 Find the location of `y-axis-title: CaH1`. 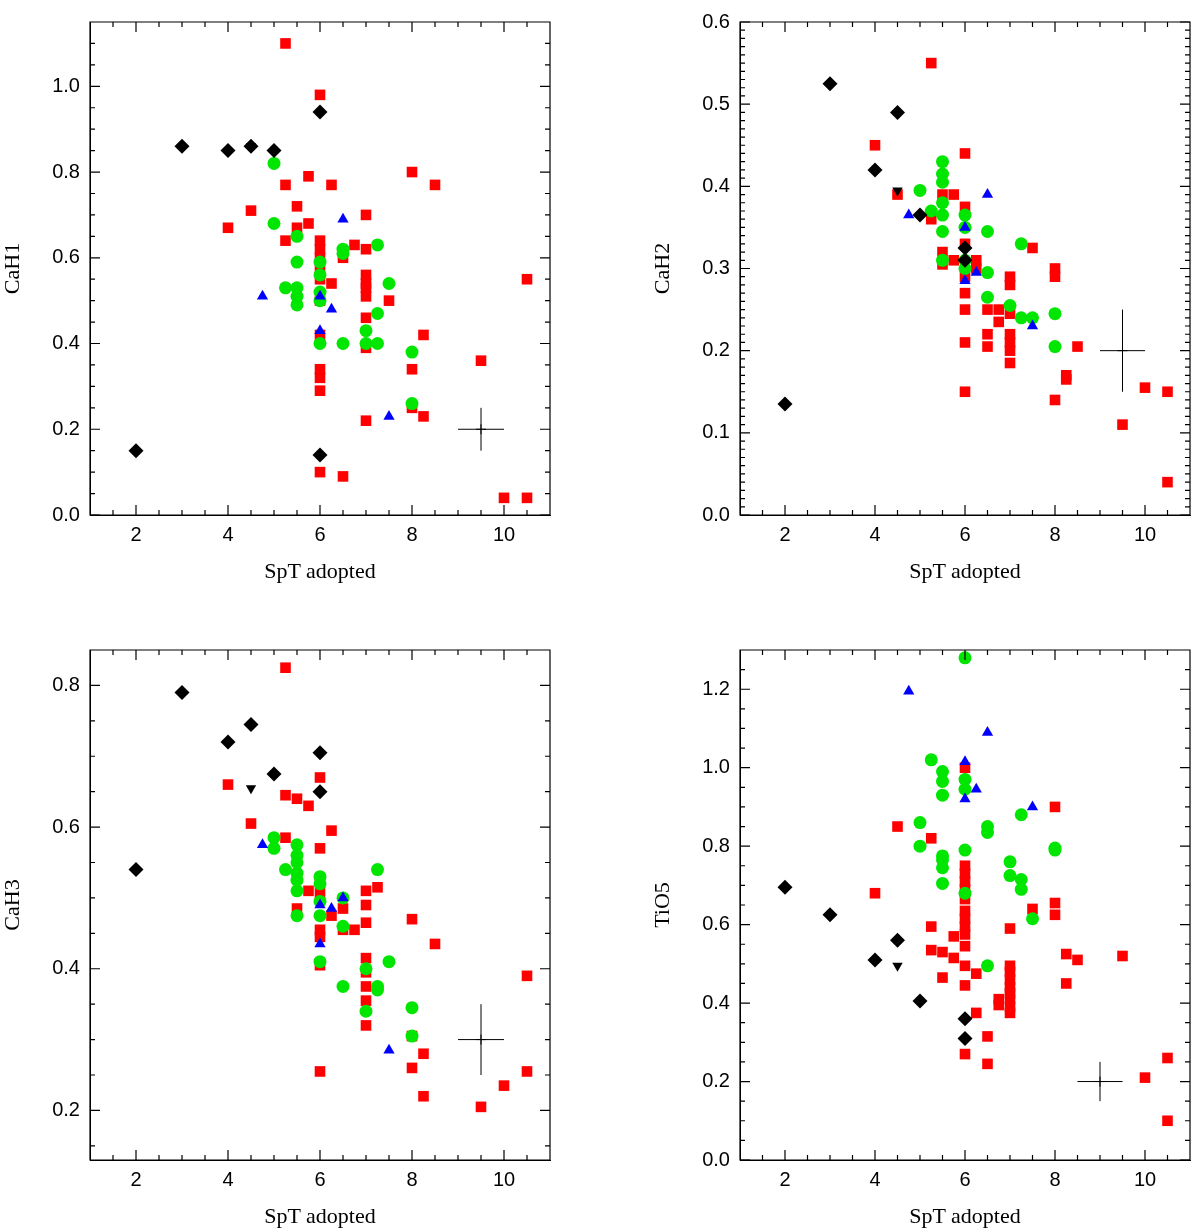

y-axis-title: CaH1 is located at coordinates (12, 268).